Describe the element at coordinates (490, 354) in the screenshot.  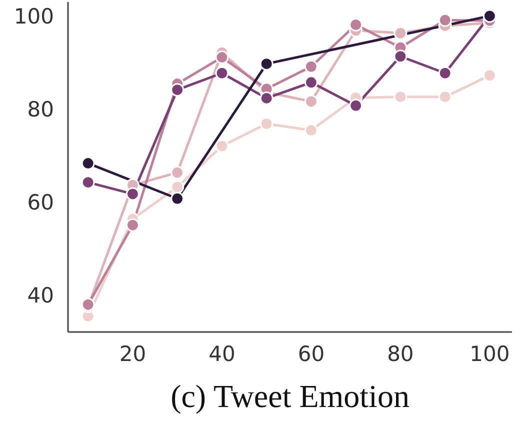
I see `x-tick-label: 100` at that location.